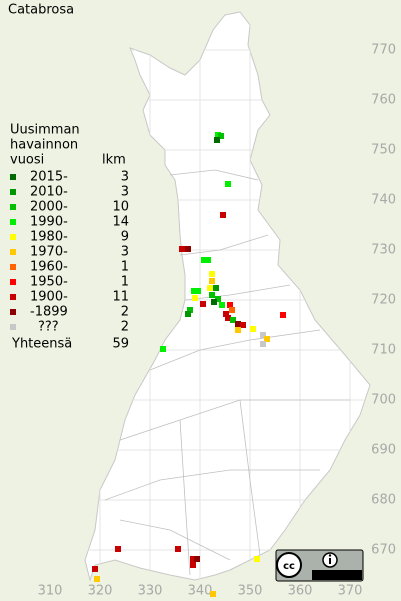  Describe the element at coordinates (120, 222) in the screenshot. I see `legend-count: 14` at that location.